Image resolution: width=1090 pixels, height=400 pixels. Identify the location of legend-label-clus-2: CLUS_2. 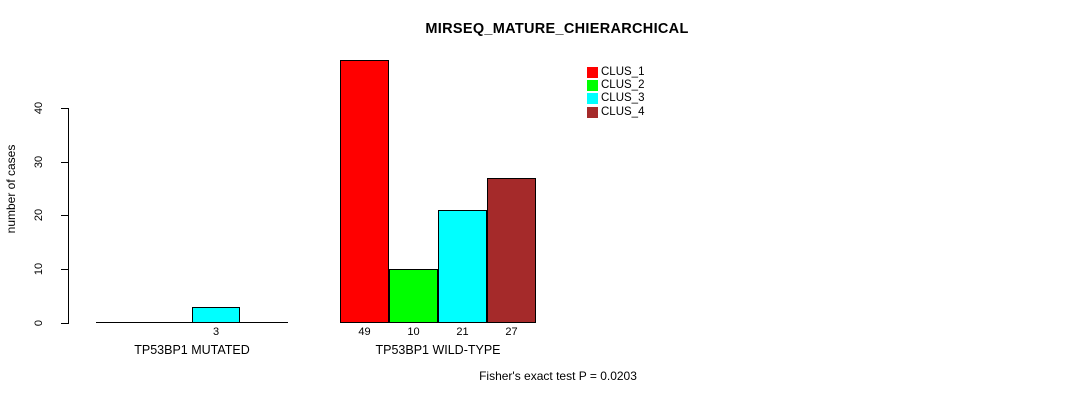
(623, 84).